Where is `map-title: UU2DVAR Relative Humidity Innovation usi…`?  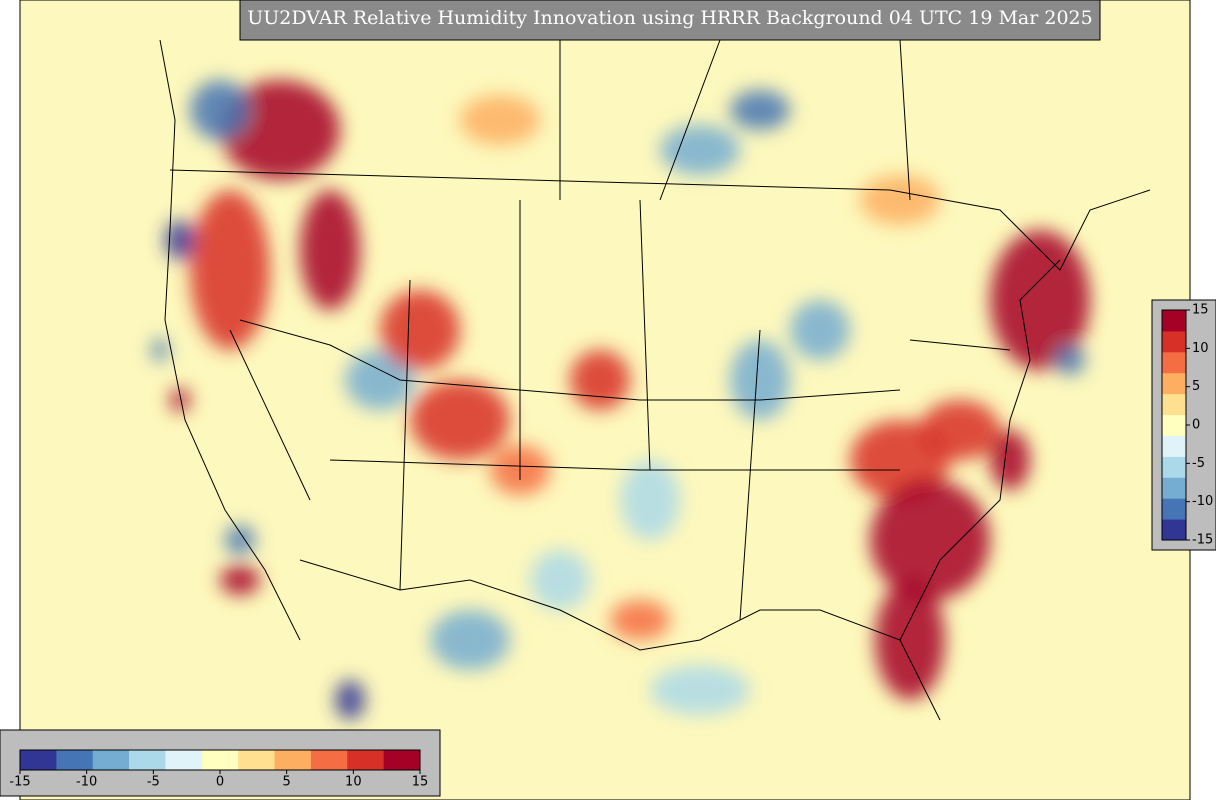
map-title: UU2DVAR Relative Humidity Innovation usi… is located at coordinates (669, 18).